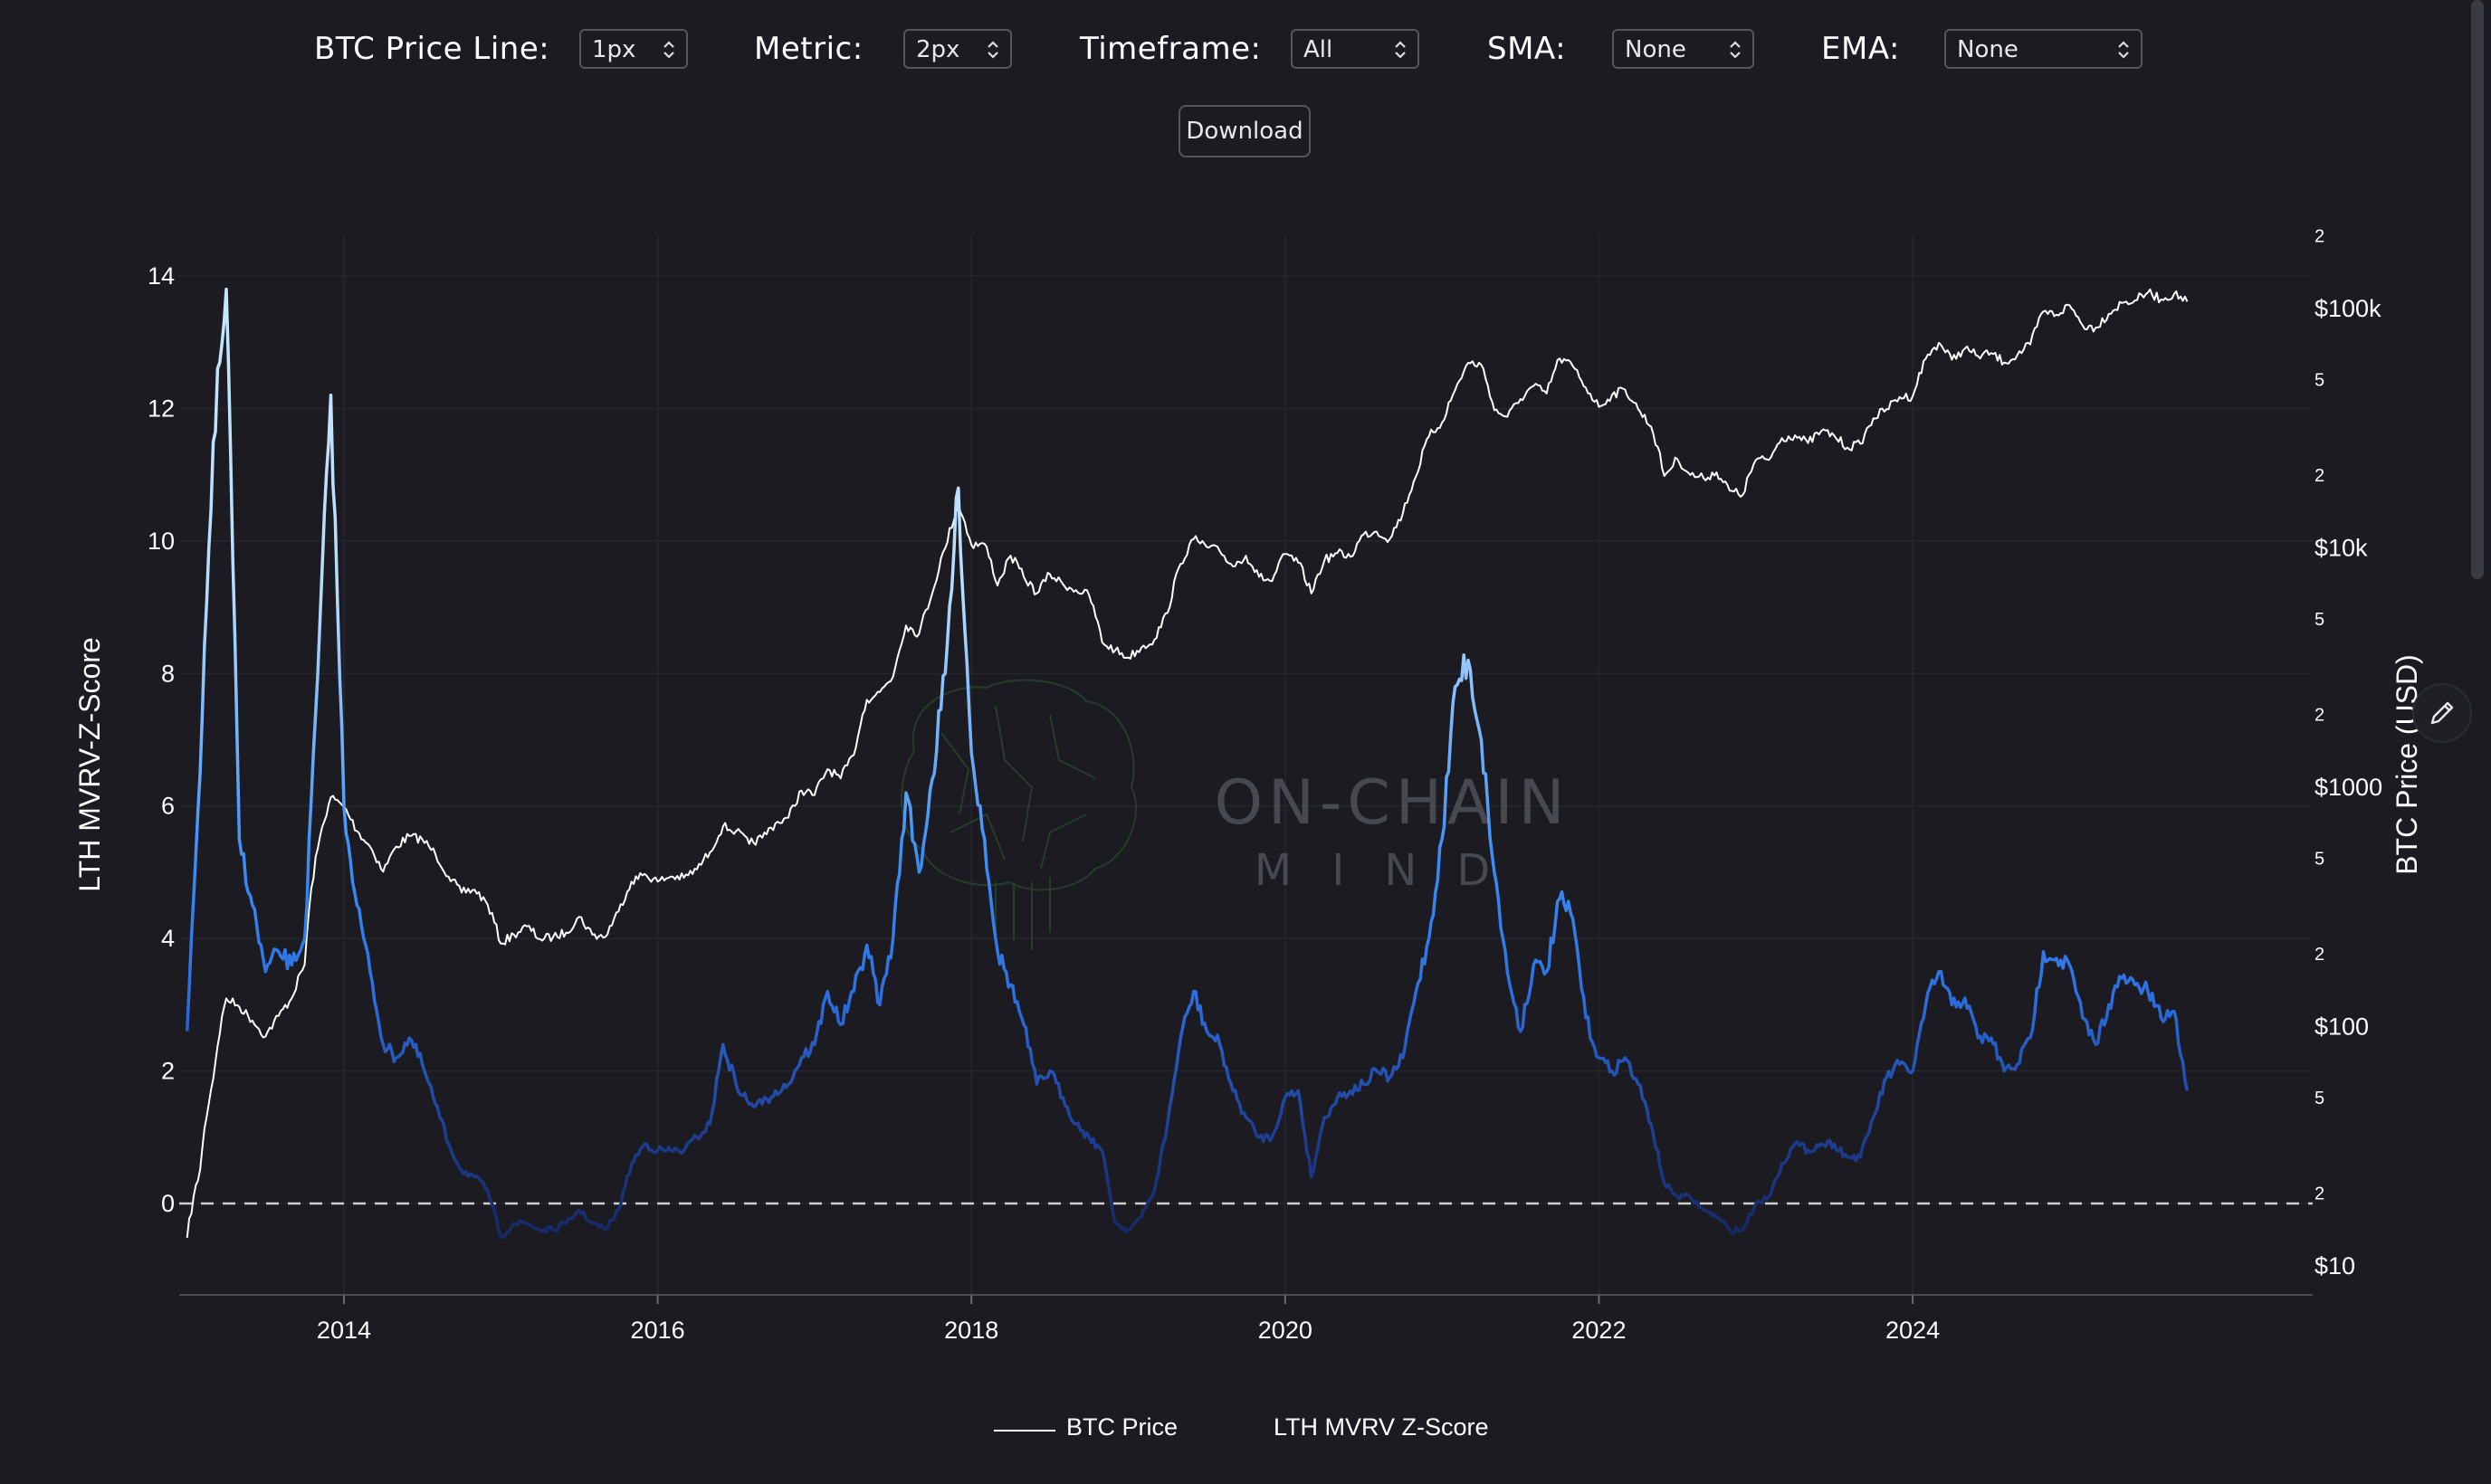 This screenshot has height=1484, width=2491. Describe the element at coordinates (1381, 1427) in the screenshot. I see `legend-zscore-label: LTH MVRV Z-Score` at that location.